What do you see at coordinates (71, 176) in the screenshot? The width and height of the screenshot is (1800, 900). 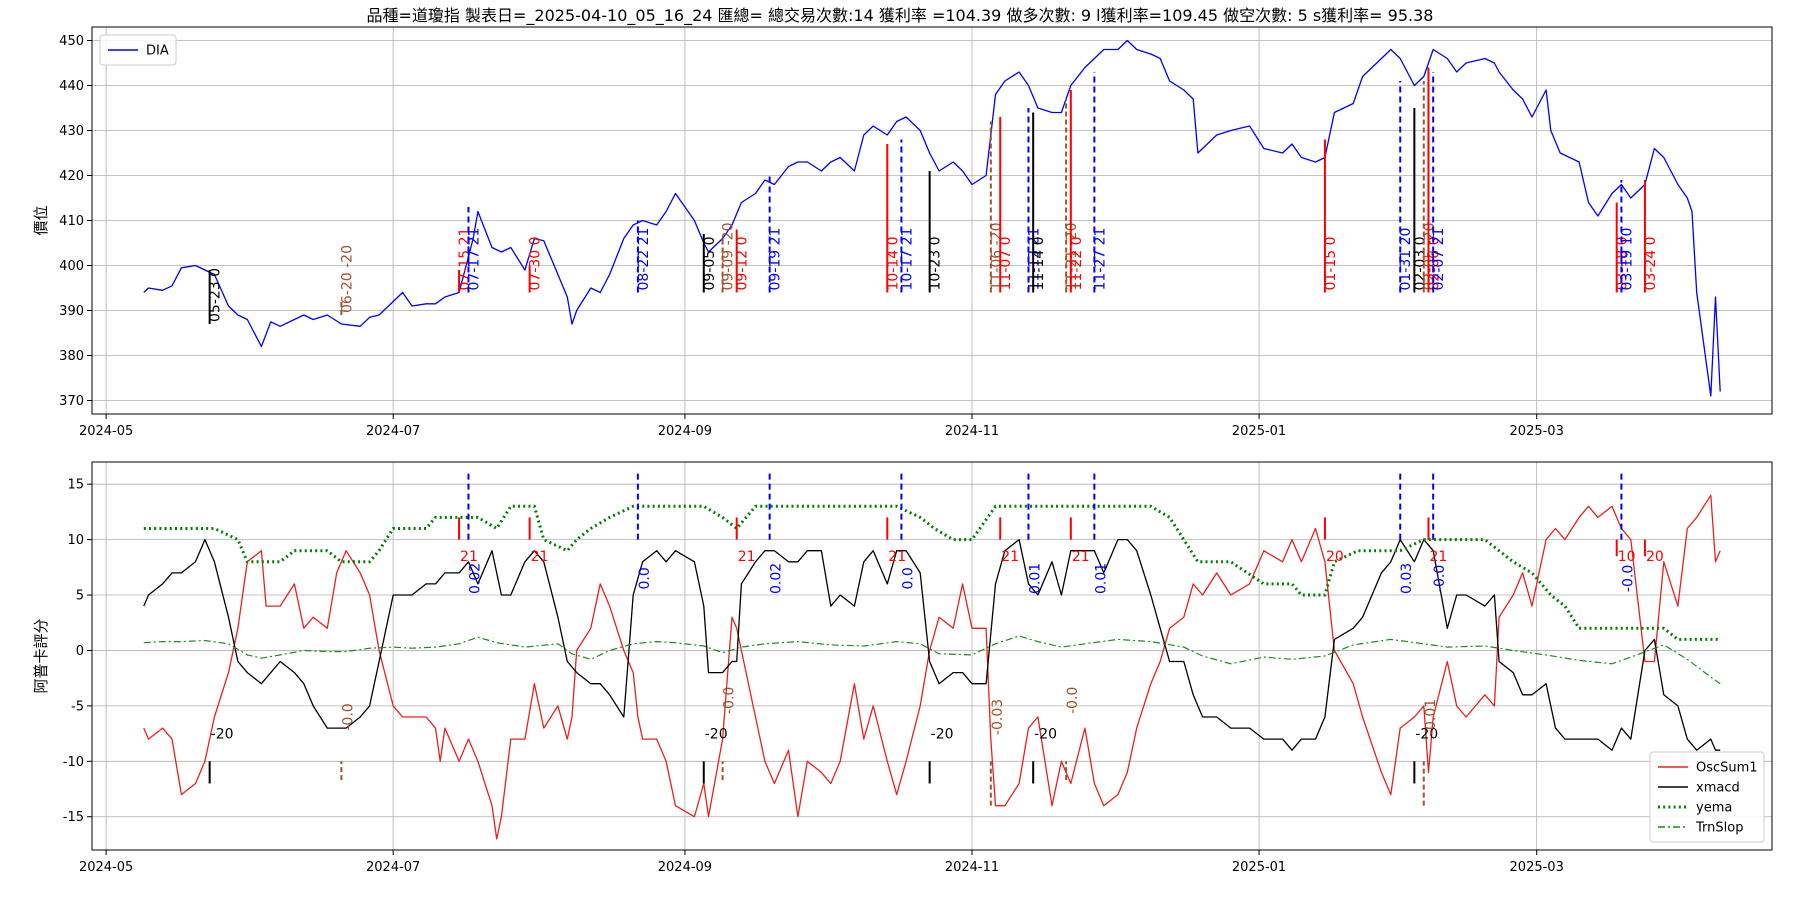 I see `y-tick-label: 420` at bounding box center [71, 176].